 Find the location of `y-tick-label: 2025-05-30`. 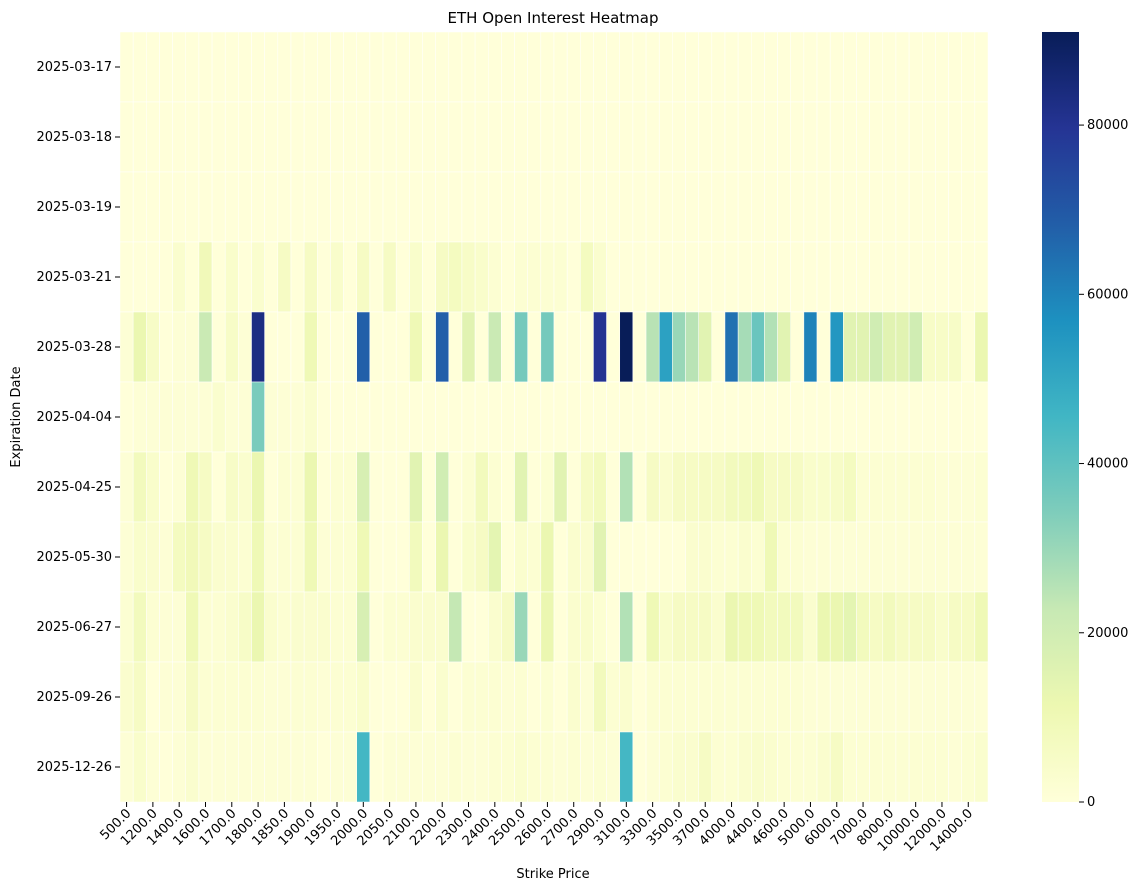

y-tick-label: 2025-05-30 is located at coordinates (74, 557).